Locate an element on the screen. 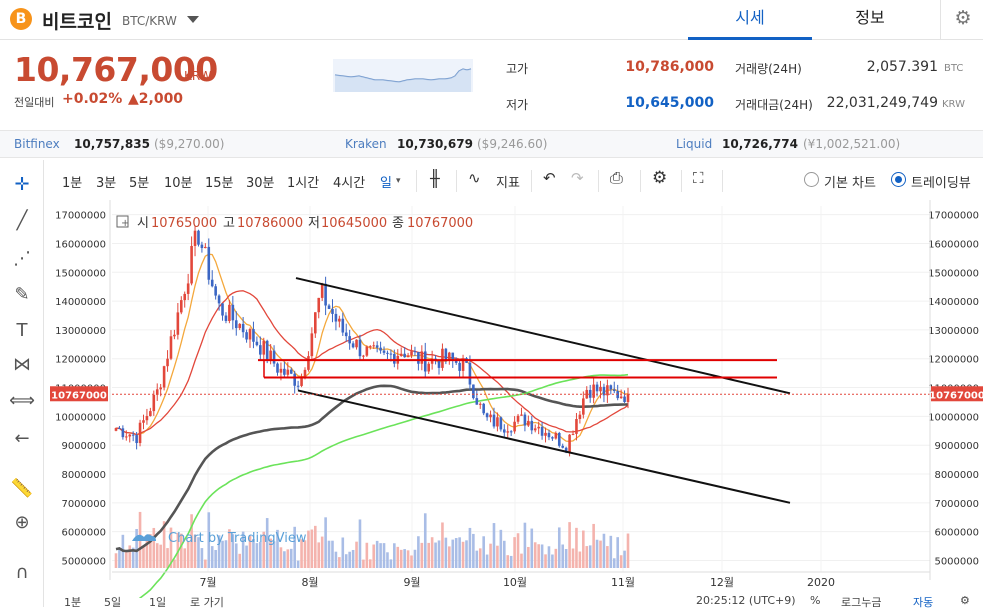 This screenshot has height=610, width=983. trend-line-icon: ╱ is located at coordinates (22, 220).